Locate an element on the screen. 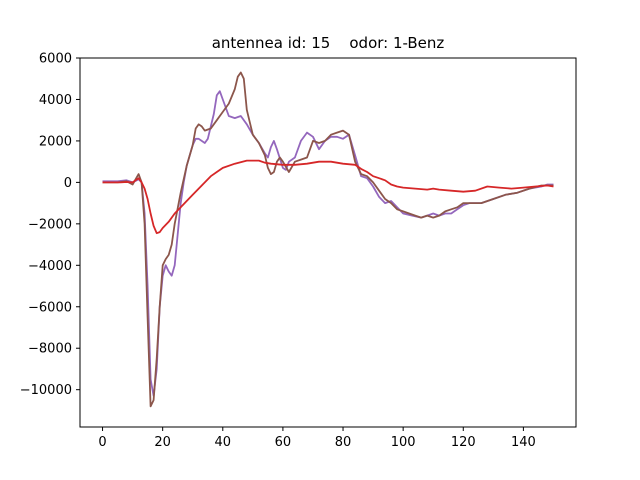 The height and width of the screenshot is (480, 640). y-tick-label: −8000 is located at coordinates (50, 349).